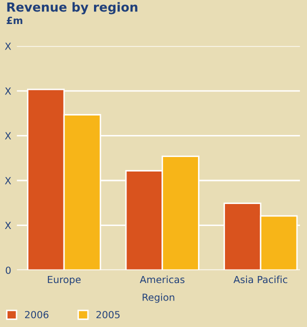 The image size is (307, 327). I want to click on chart-title: Revenue by region, so click(72, 8).